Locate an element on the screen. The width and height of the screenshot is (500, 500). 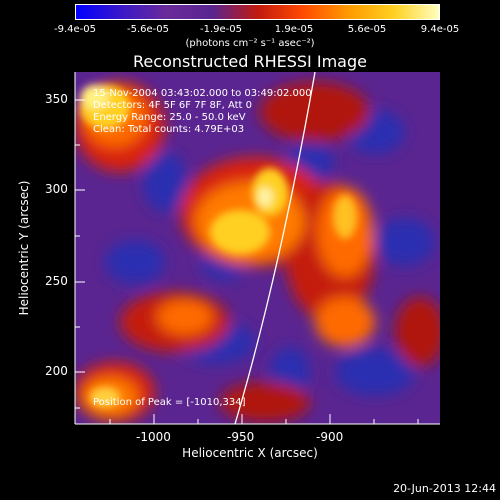
colorbar-tick: -5.6e-05 is located at coordinates (148, 29).